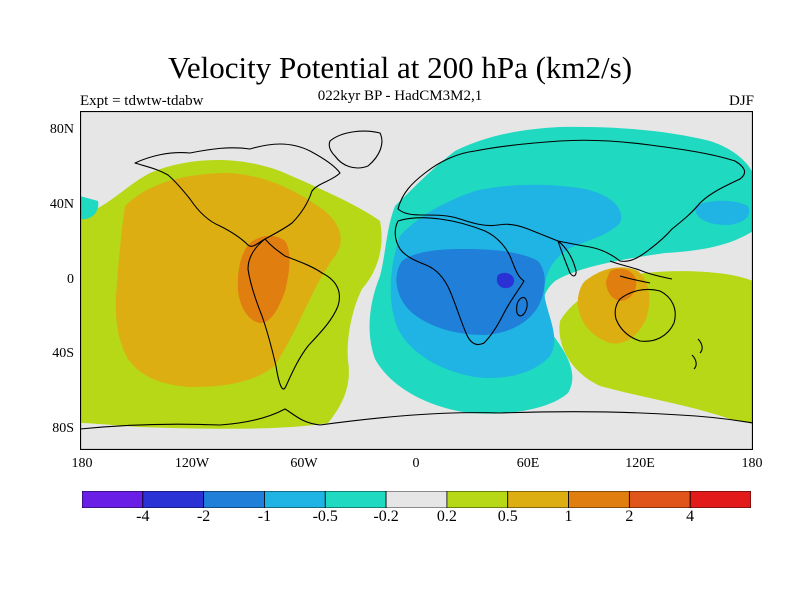  I want to click on coastline-eurasia, so click(571, 200).